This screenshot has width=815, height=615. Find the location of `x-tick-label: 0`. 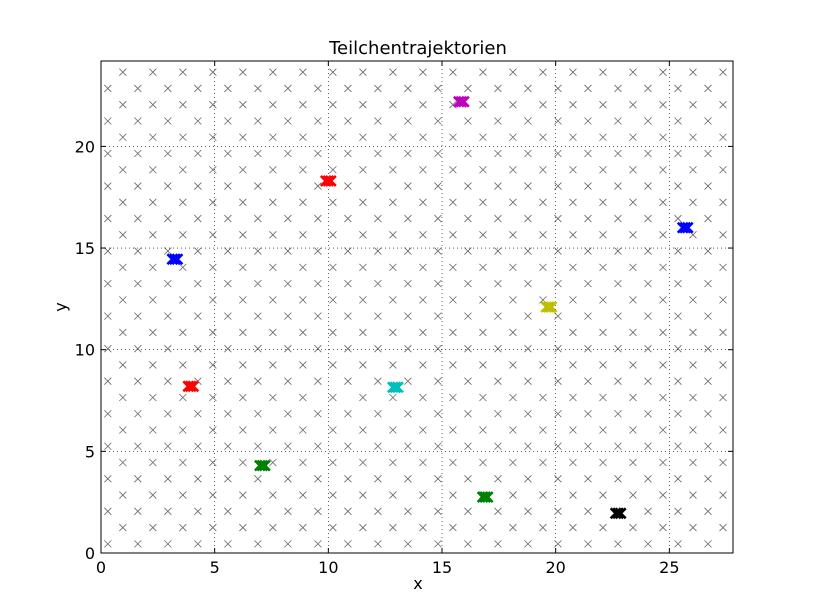

x-tick-label: 0 is located at coordinates (101, 567).